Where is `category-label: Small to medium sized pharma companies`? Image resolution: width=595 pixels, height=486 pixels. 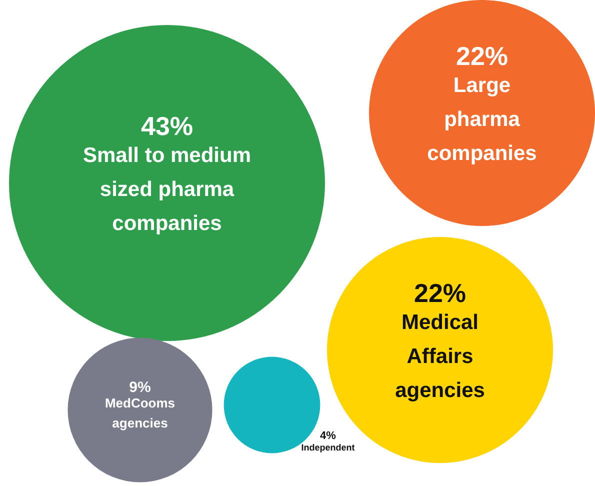 category-label: Small to medium sized pharma companies is located at coordinates (167, 189).